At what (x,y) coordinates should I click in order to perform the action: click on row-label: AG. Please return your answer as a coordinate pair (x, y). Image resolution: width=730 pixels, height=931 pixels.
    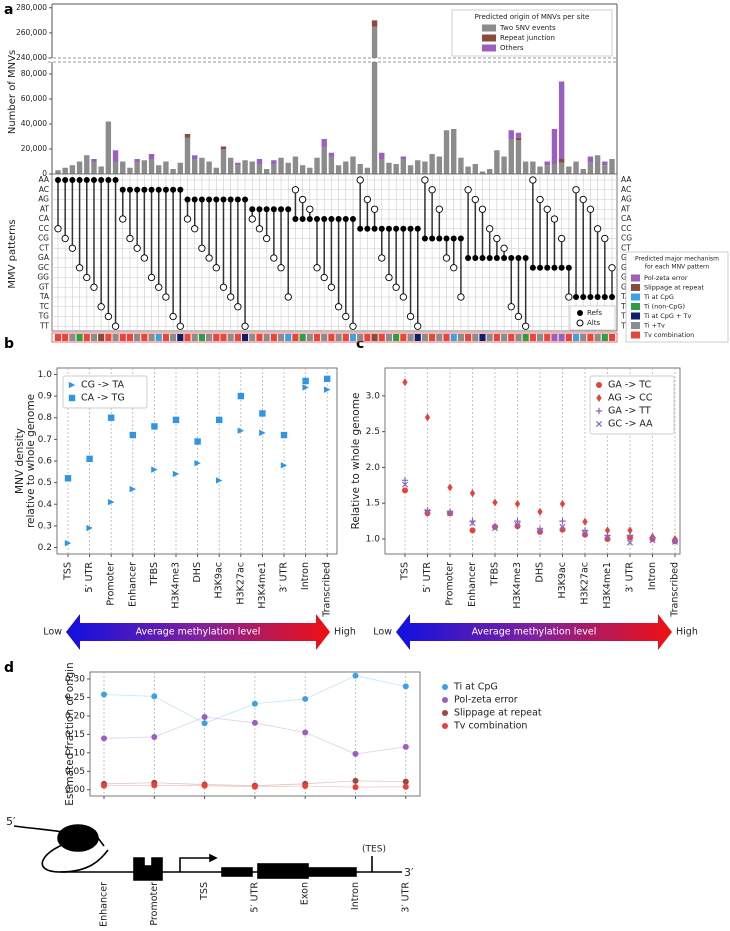
    Looking at the image, I should click on (43, 199).